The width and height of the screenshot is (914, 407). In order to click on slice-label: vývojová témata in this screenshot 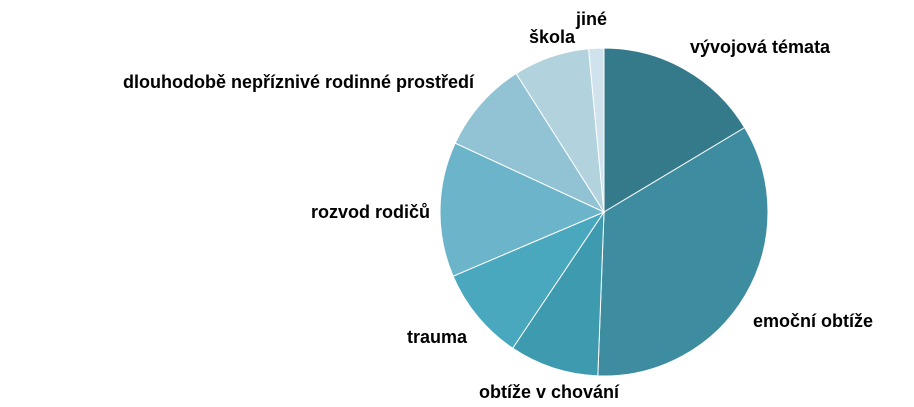, I will do `click(760, 47)`.